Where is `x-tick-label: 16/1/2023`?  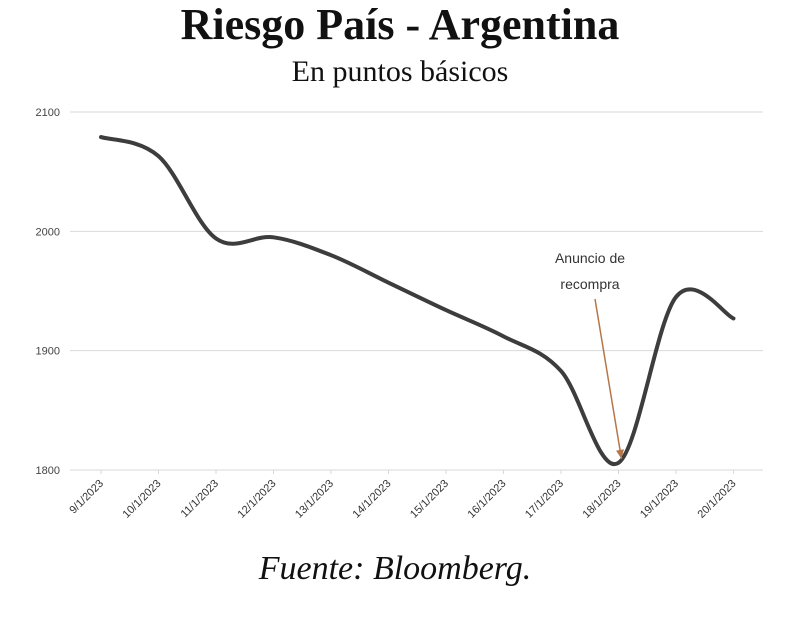
x-tick-label: 16/1/2023 is located at coordinates (487, 499).